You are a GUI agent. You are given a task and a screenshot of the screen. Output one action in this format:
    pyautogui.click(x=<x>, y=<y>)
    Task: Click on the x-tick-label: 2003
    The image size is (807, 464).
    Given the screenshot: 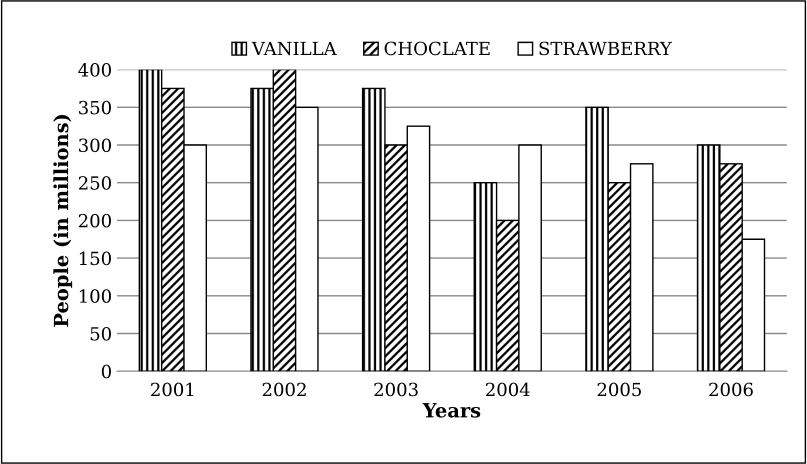 What is the action you would take?
    pyautogui.click(x=396, y=389)
    